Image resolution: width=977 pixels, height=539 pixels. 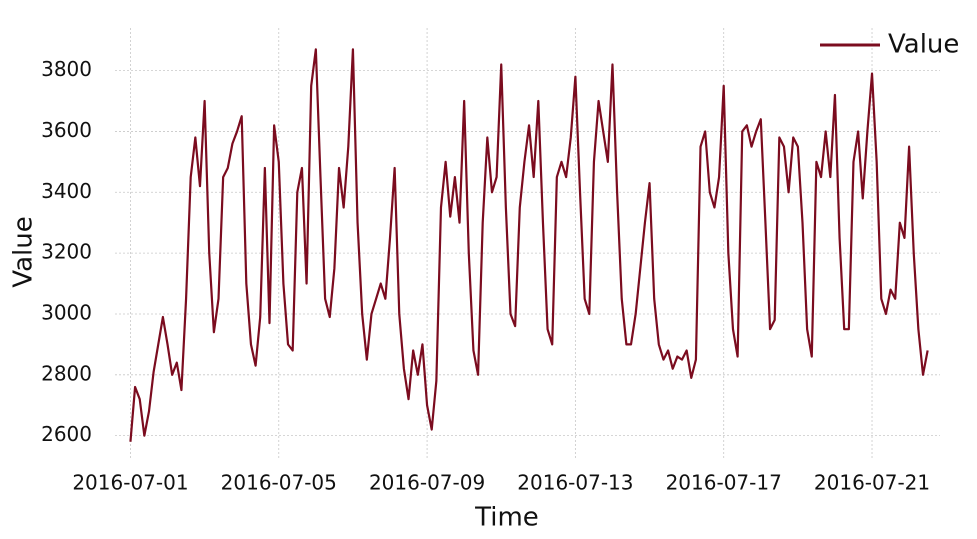 I want to click on x-tick-label: 2016-07-17, so click(x=724, y=483).